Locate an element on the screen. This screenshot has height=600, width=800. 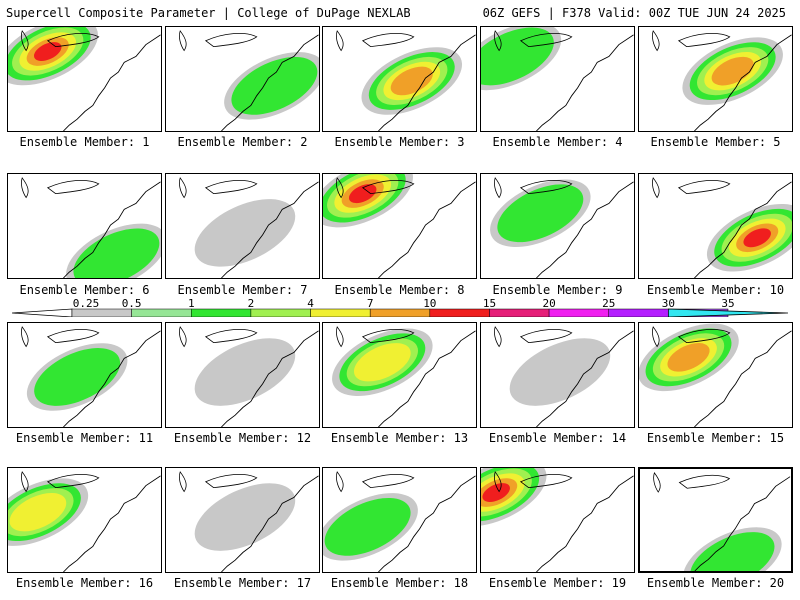
ensemble-member-caption: Ensemble Member: 19 is located at coordinates (557, 583).